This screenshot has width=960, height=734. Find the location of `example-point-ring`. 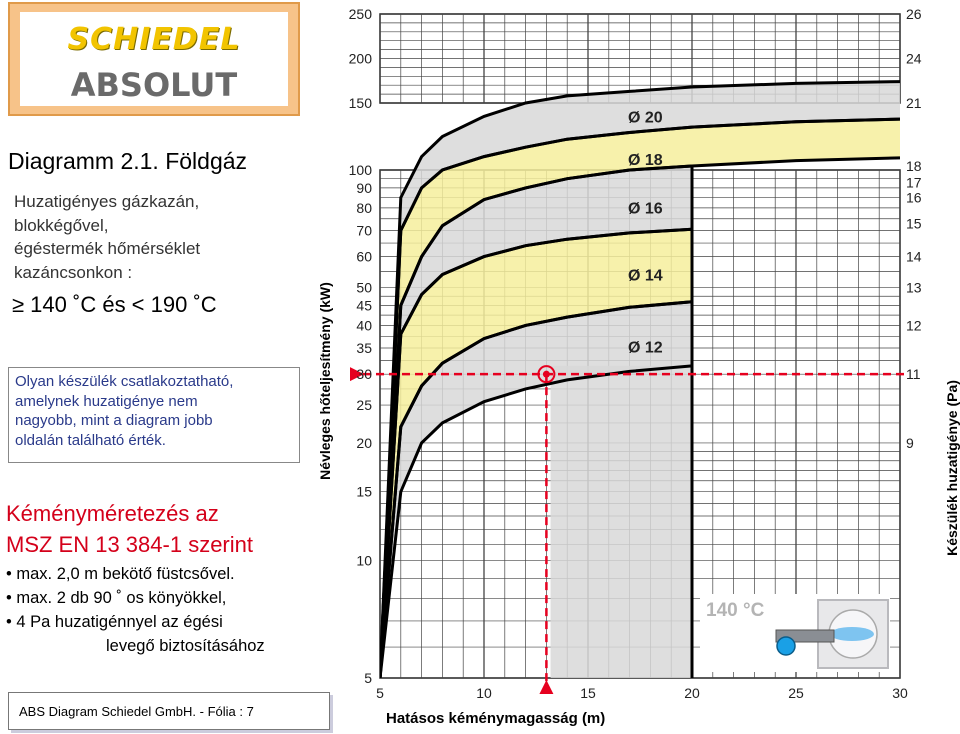

example-point-ring is located at coordinates (546, 374).